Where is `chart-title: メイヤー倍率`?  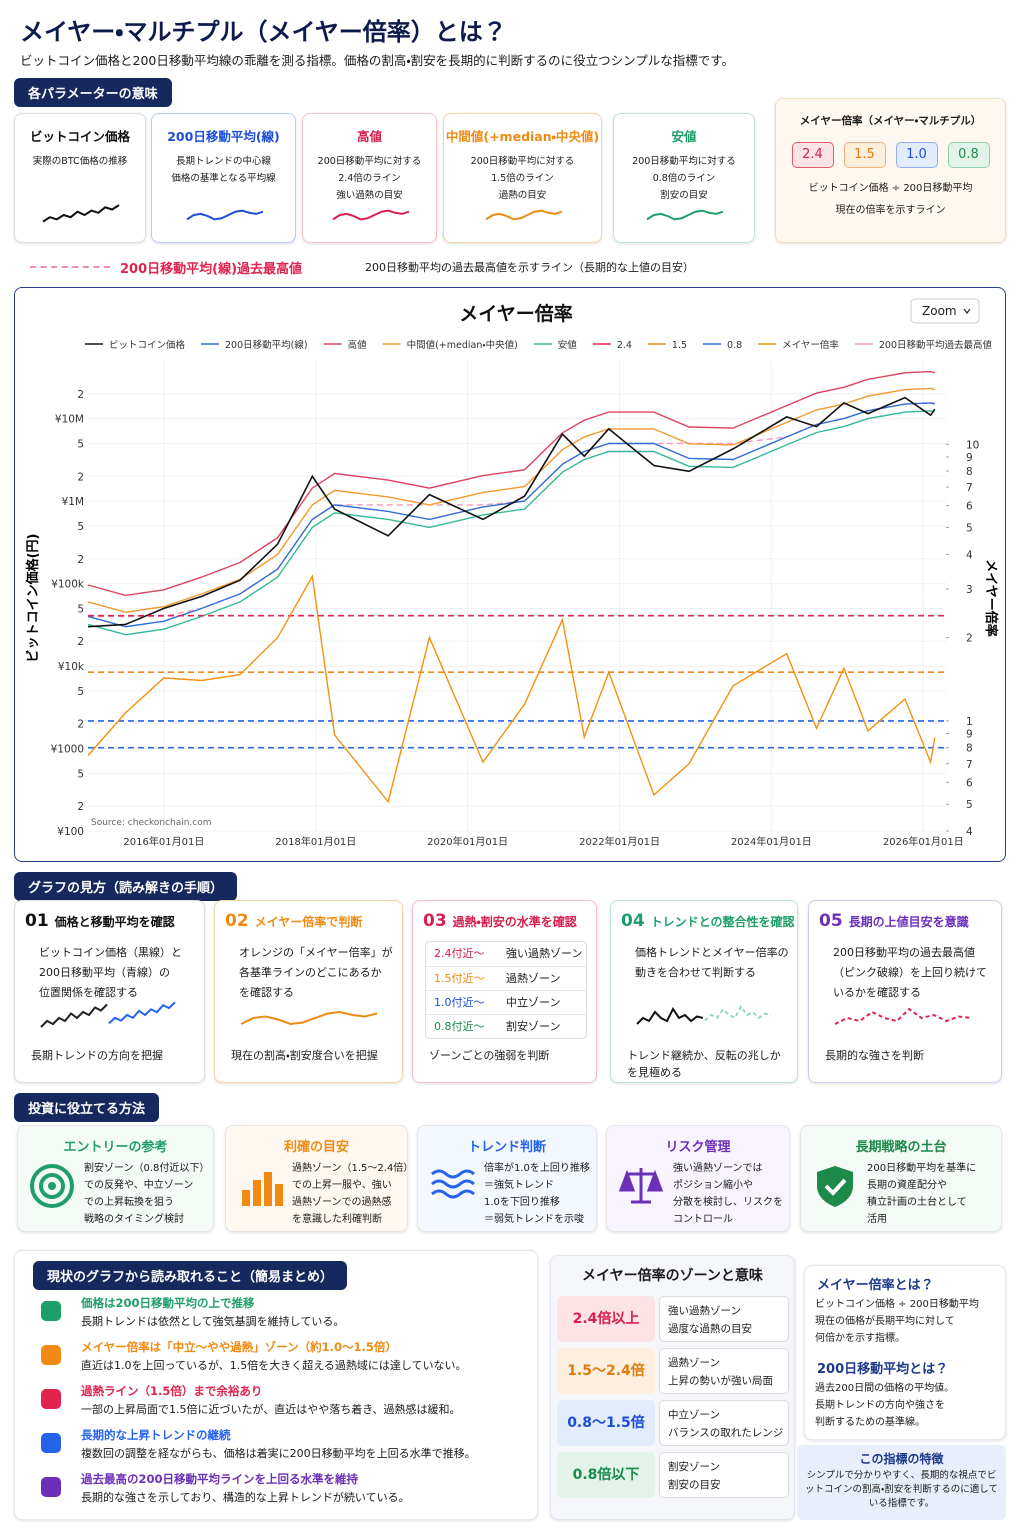 chart-title: メイヤー倍率 is located at coordinates (515, 313).